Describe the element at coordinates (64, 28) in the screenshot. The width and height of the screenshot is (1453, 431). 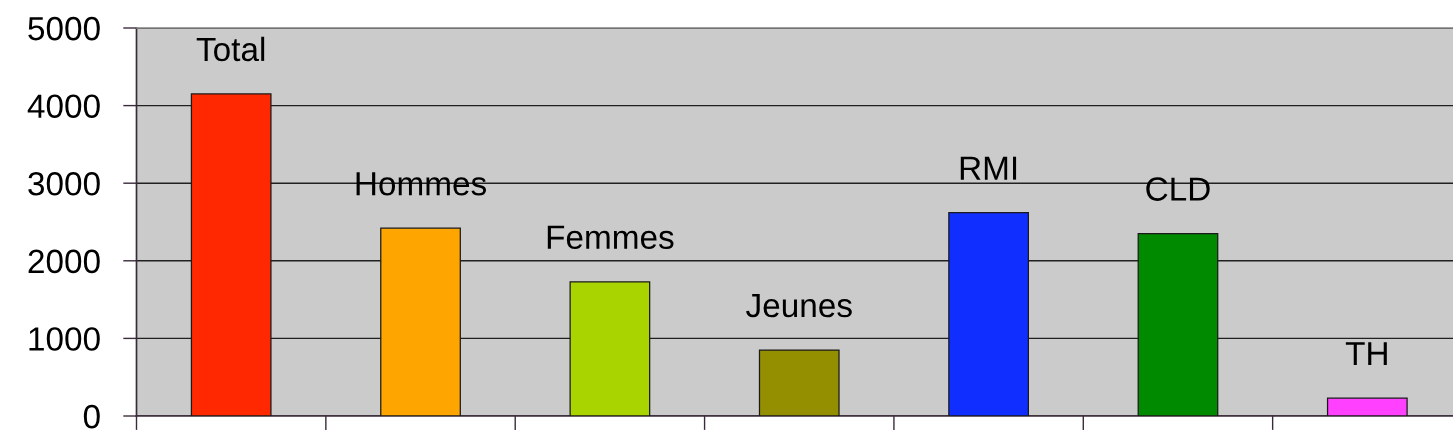
I see `y-tick-label: 5000` at that location.